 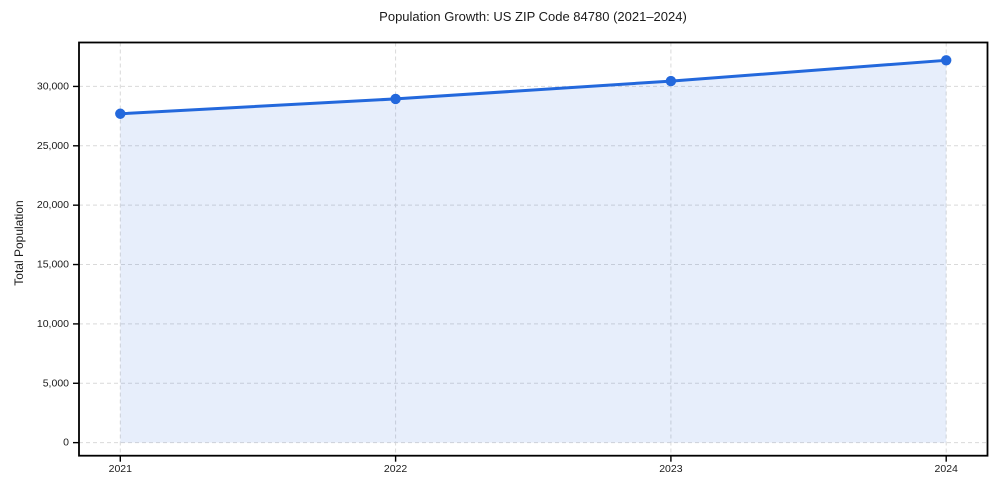 What do you see at coordinates (947, 469) in the screenshot?
I see `x-tick-label: 2024` at bounding box center [947, 469].